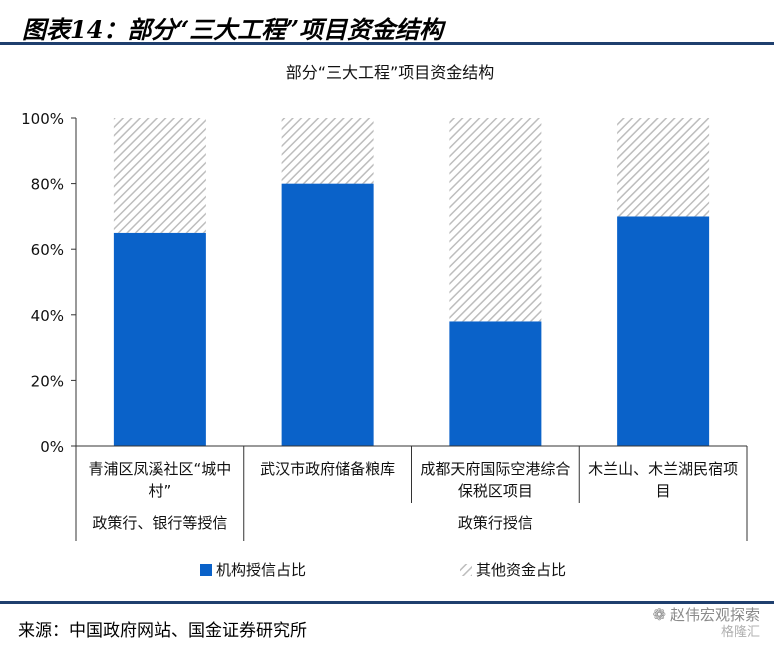 The width and height of the screenshot is (774, 648). What do you see at coordinates (387, 624) in the screenshot?
I see `figure-footer: 来源：中国政府网站、国金证券研究所 ❁ 赵伟宏观探索 格隆汇` at bounding box center [387, 624].